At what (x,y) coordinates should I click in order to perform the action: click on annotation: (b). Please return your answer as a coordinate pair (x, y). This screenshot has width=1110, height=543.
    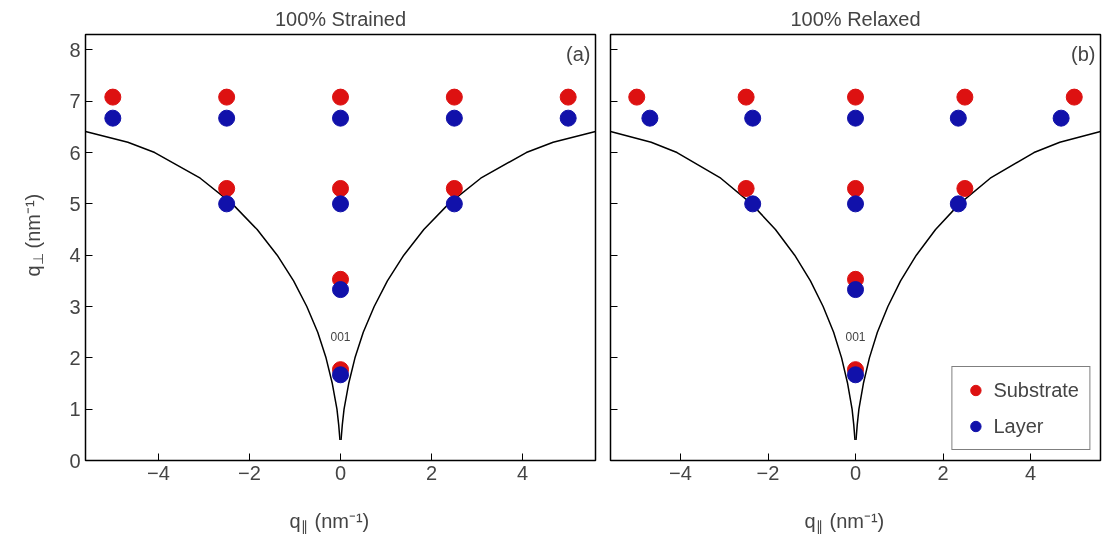
    Looking at the image, I should click on (1083, 53).